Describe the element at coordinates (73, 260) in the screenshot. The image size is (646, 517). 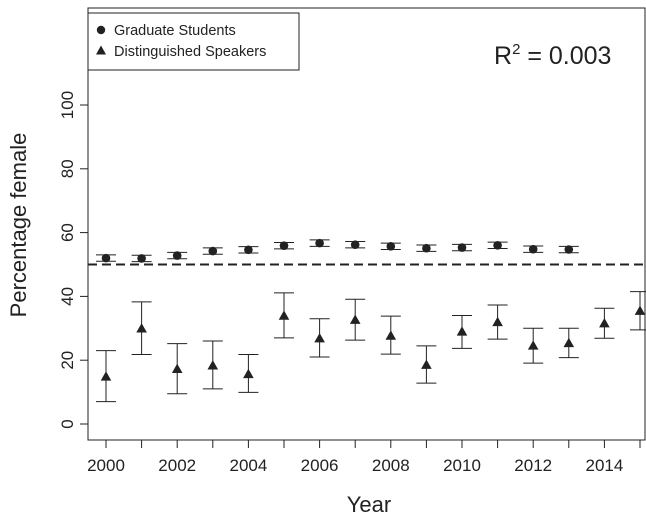
I see `y-axis: 0 20 40 60 80 100` at that location.